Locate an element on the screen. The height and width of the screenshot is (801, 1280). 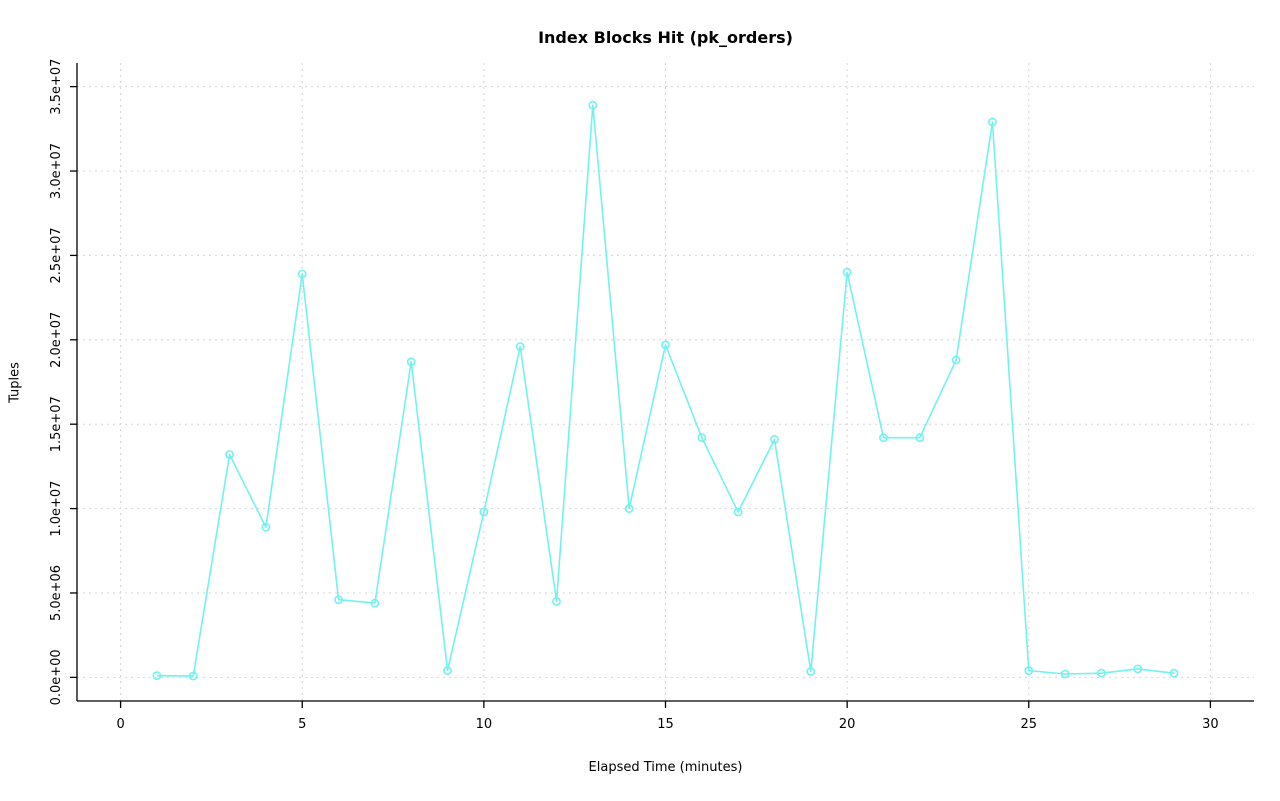
x-tick-label: 30 is located at coordinates (1210, 724).